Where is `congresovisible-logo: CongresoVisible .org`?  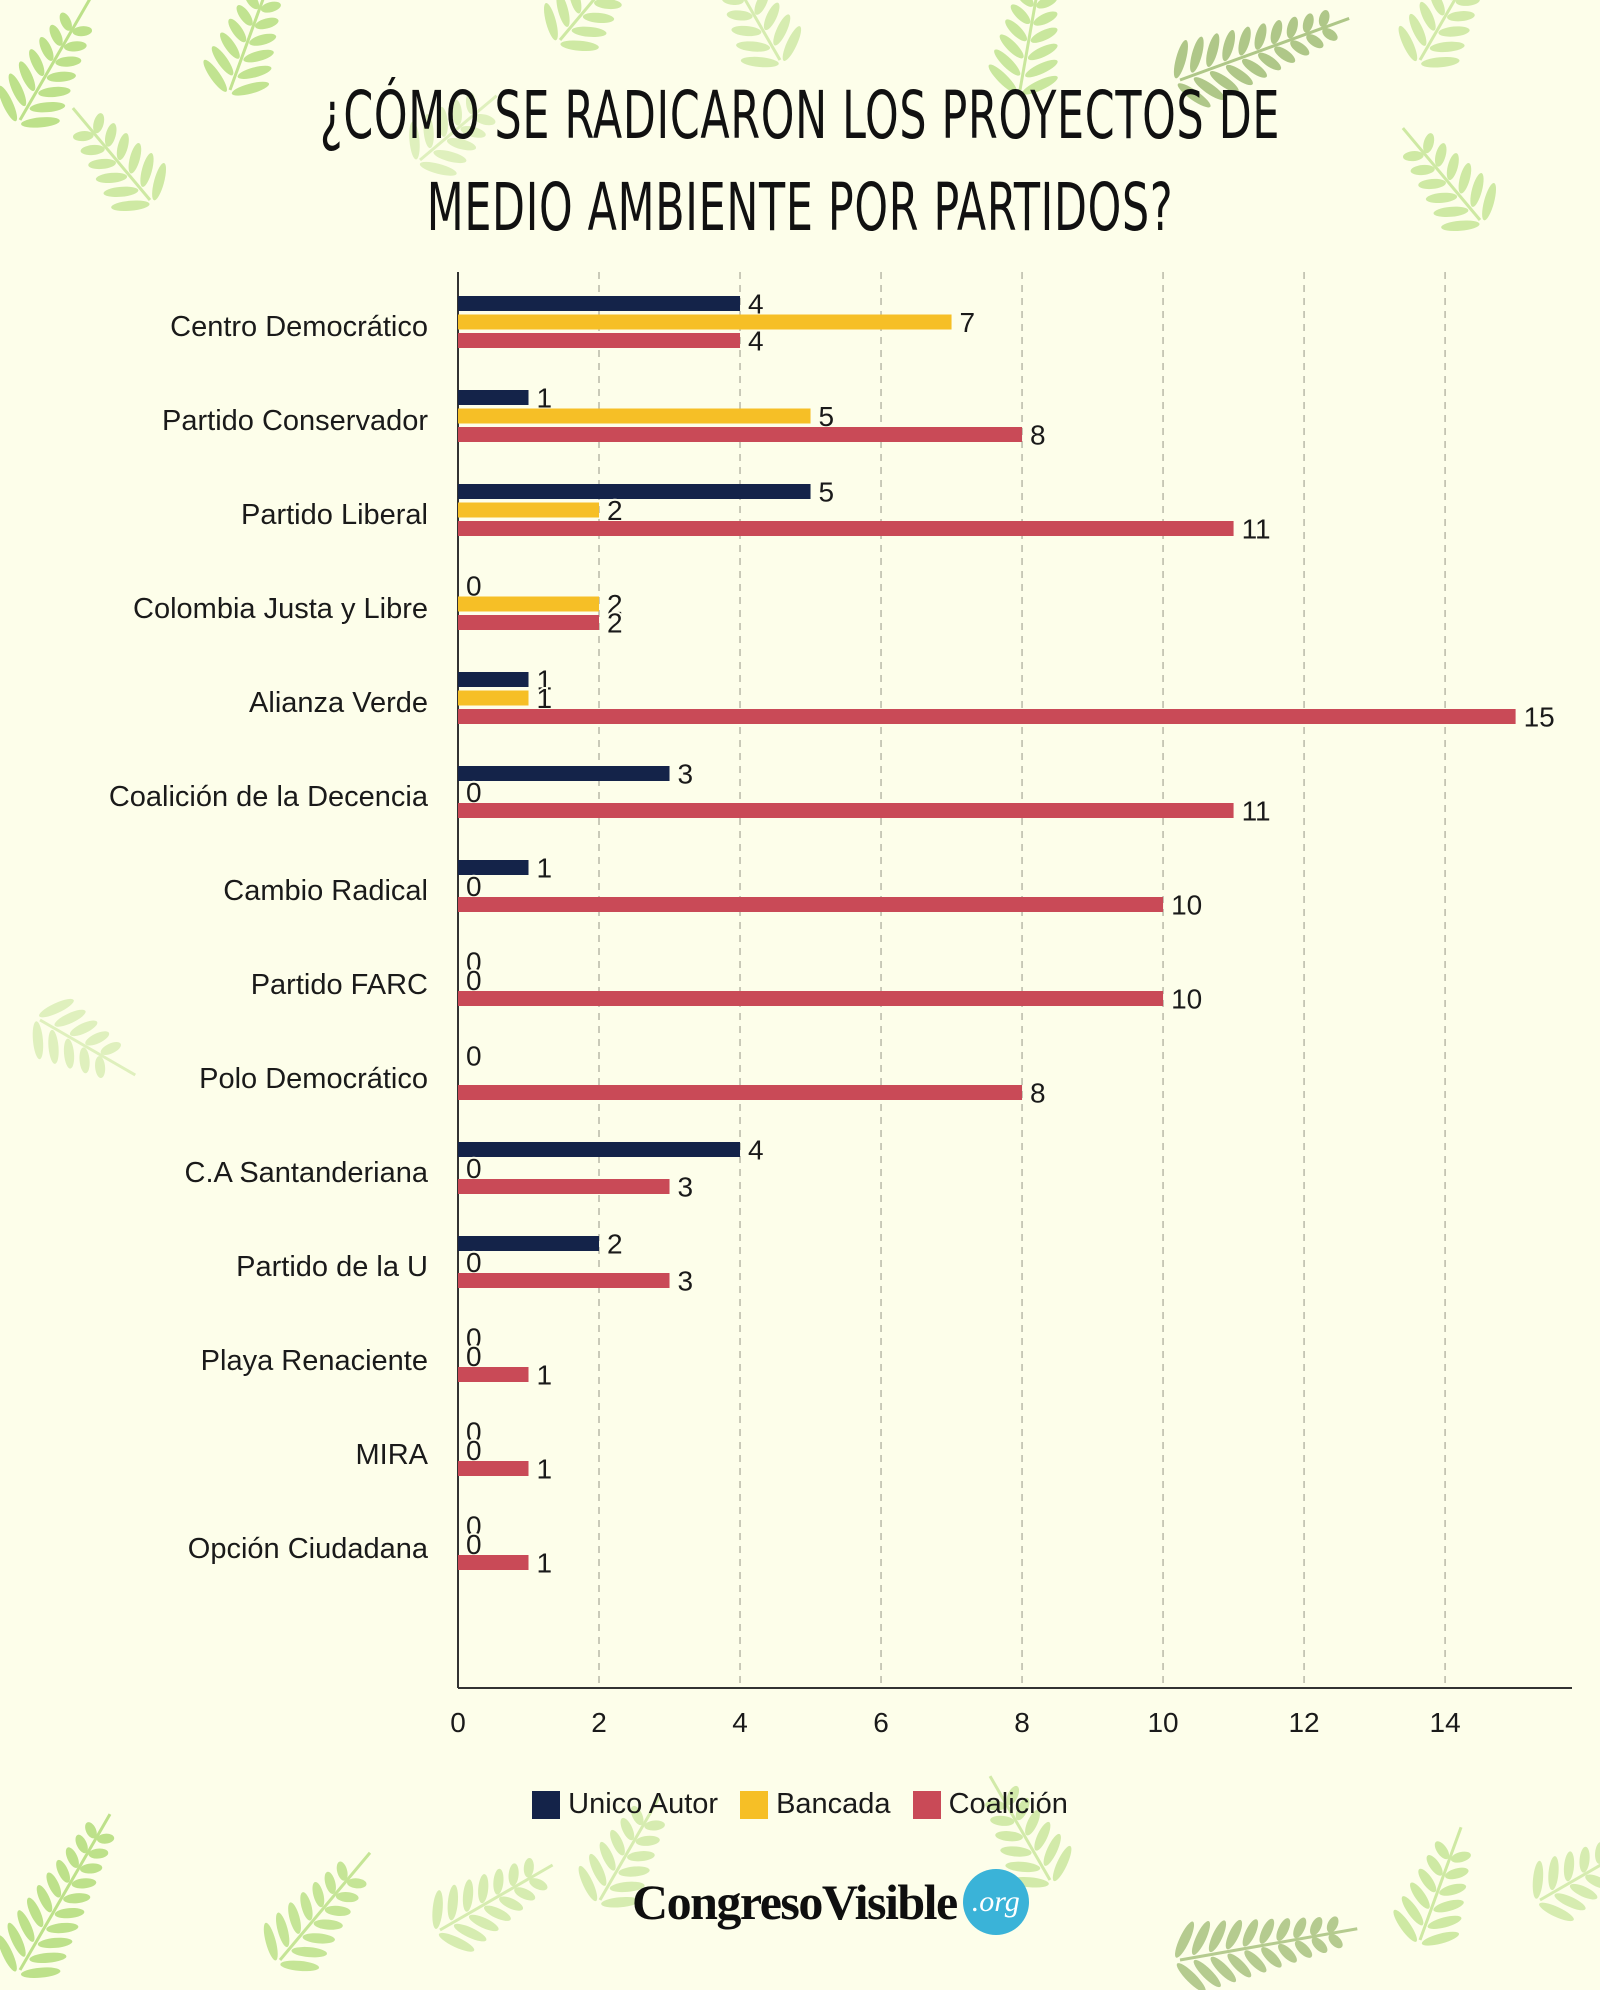 congresovisible-logo: CongresoVisible .org is located at coordinates (830, 1902).